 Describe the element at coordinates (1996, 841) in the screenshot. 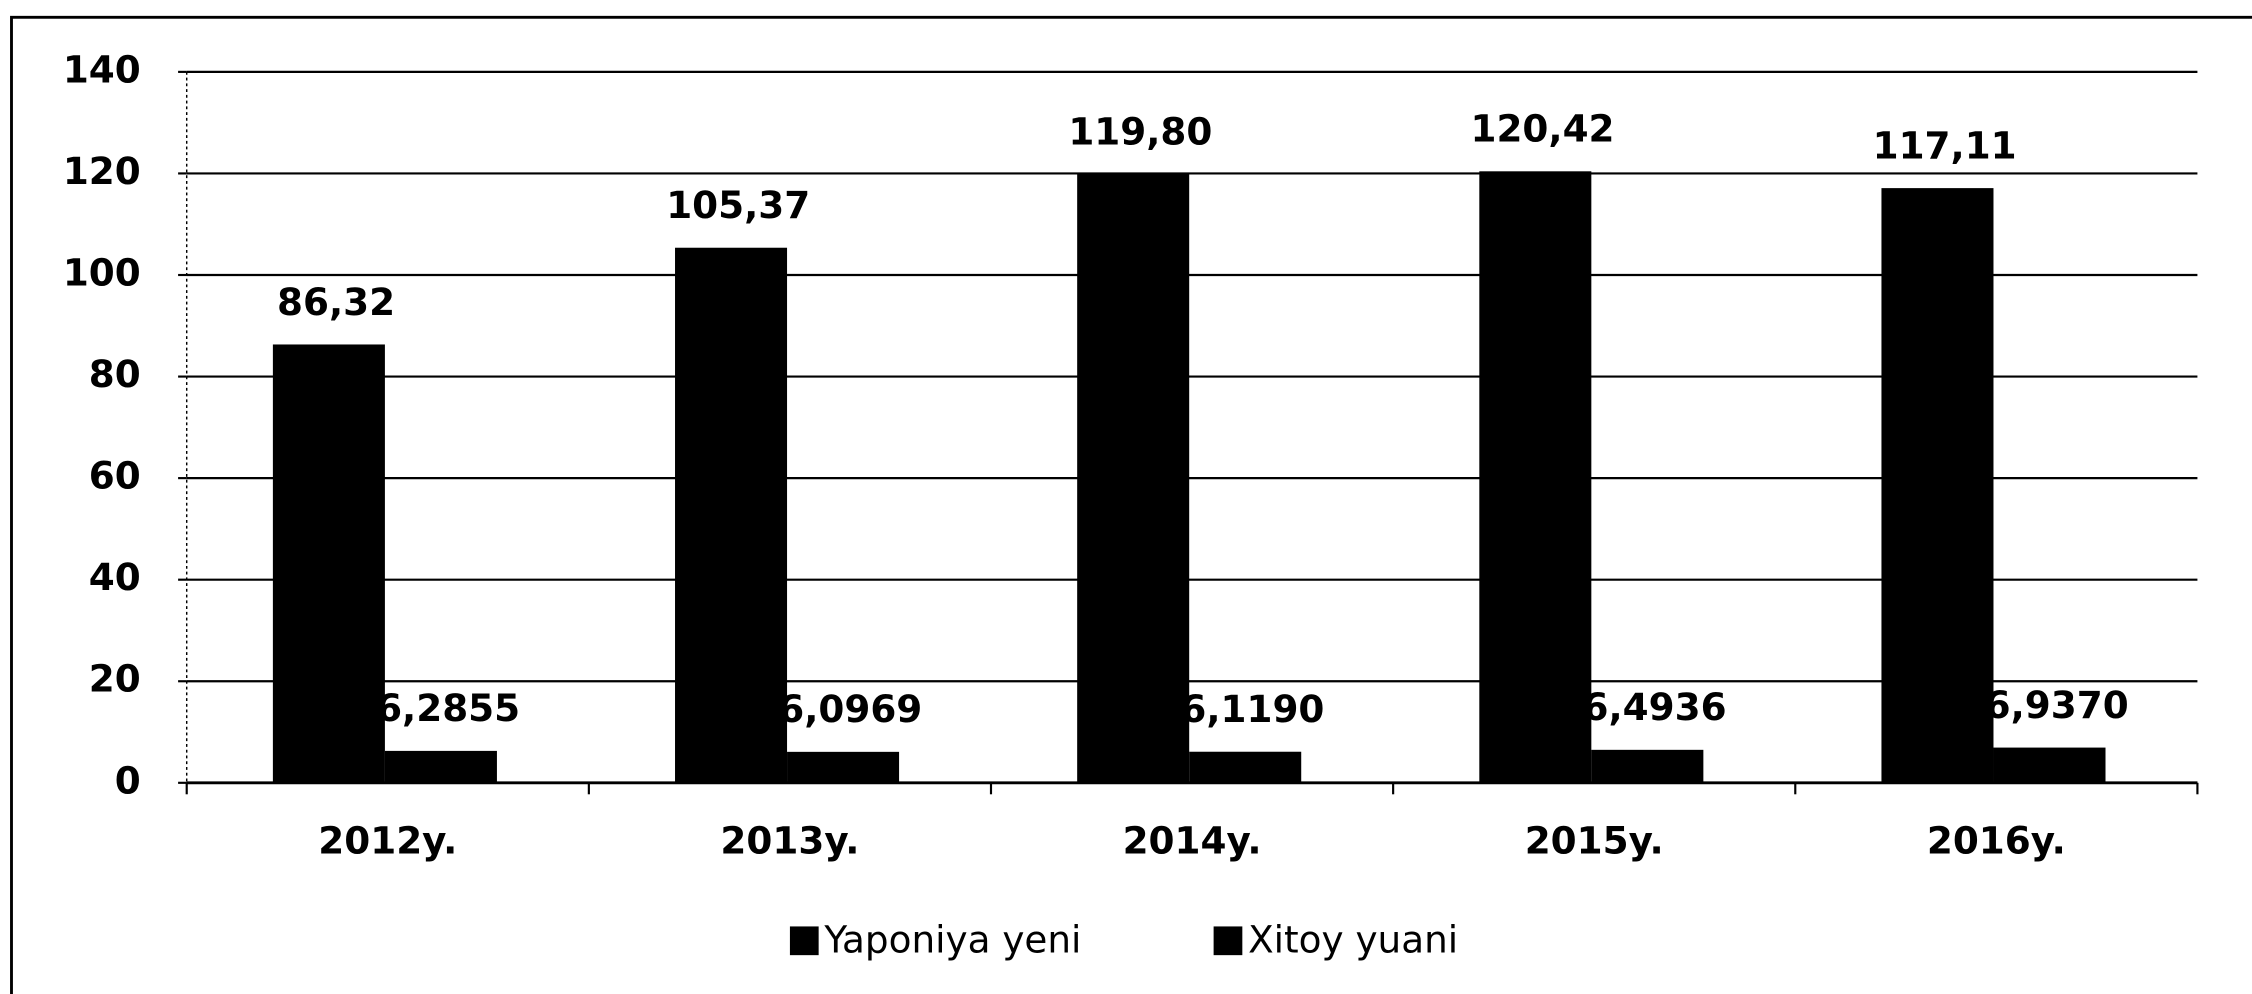

I see `x-tick-label: 2016y.` at that location.